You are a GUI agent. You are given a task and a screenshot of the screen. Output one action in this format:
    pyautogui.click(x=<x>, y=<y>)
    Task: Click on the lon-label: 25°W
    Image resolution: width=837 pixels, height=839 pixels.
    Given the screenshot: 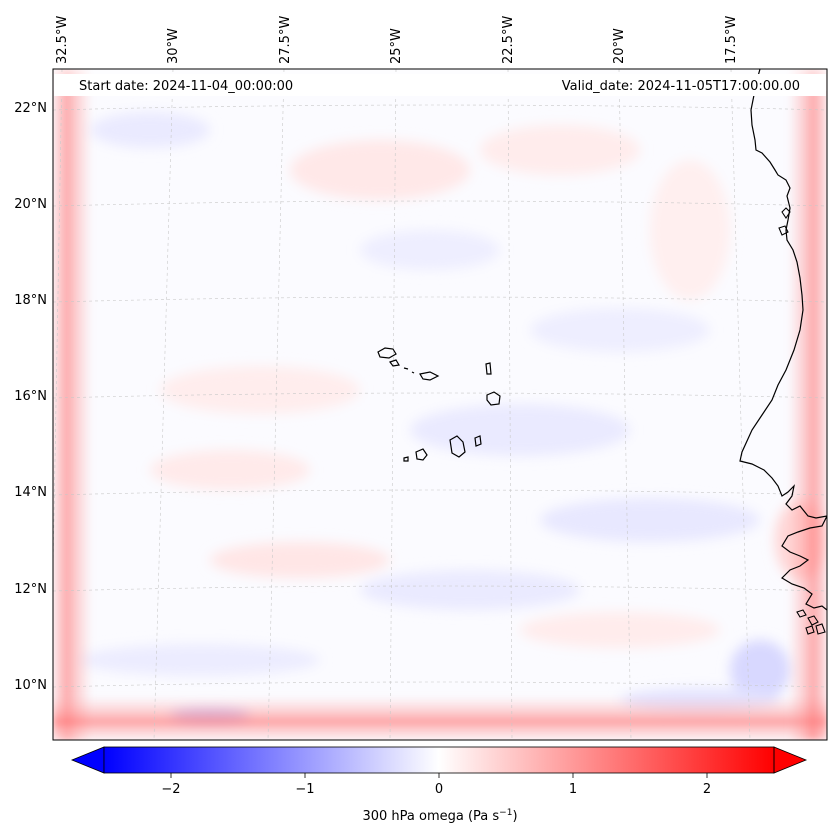 What is the action you would take?
    pyautogui.click(x=396, y=46)
    